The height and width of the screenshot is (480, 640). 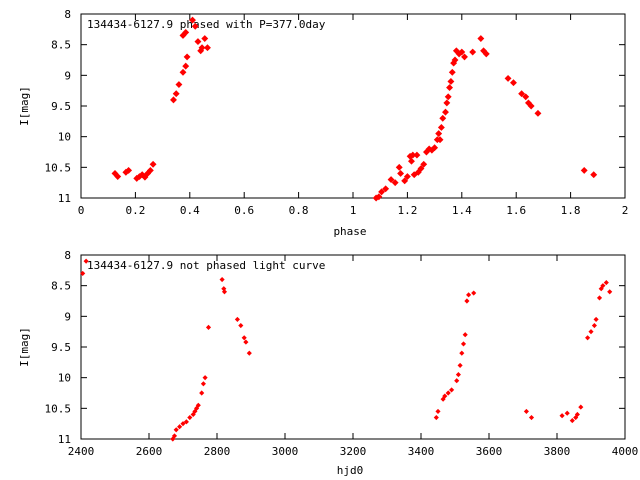 What do you see at coordinates (353, 451) in the screenshot?
I see `x-tick-label: 3200` at bounding box center [353, 451].